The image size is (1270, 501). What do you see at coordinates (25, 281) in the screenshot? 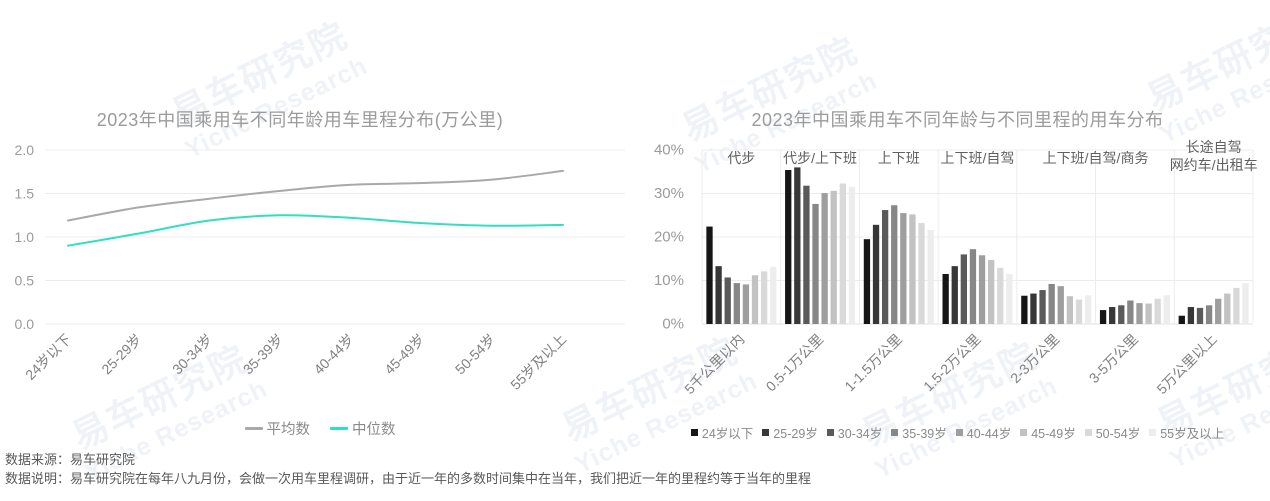
I see `y-tick-label: 0.5` at bounding box center [25, 281].